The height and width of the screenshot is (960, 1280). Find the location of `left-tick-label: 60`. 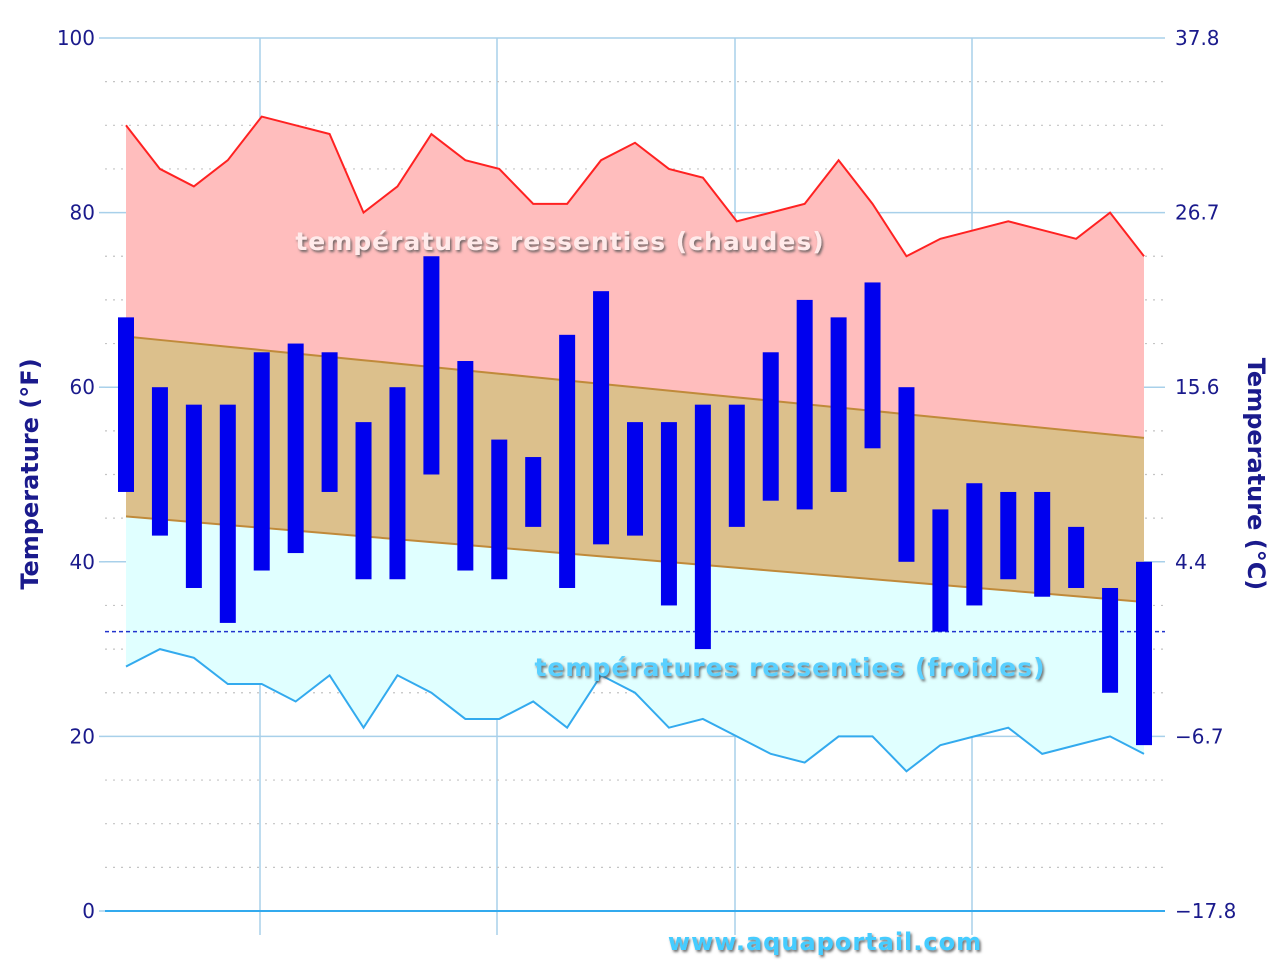

left-tick-label: 60 is located at coordinates (82, 387).